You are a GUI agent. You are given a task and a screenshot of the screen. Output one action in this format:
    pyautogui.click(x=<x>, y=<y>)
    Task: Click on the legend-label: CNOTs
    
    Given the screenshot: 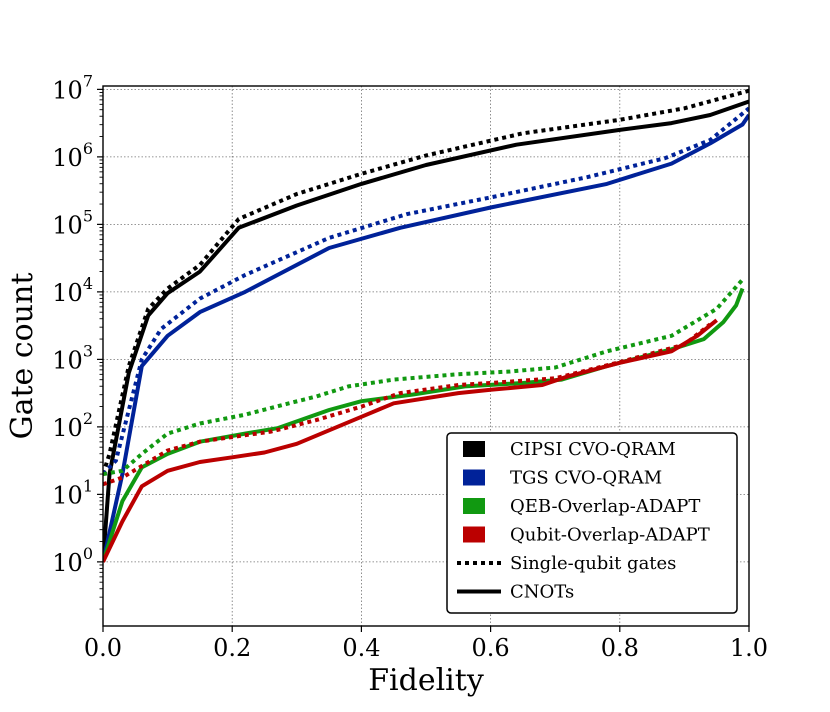 What is the action you would take?
    pyautogui.click(x=542, y=592)
    